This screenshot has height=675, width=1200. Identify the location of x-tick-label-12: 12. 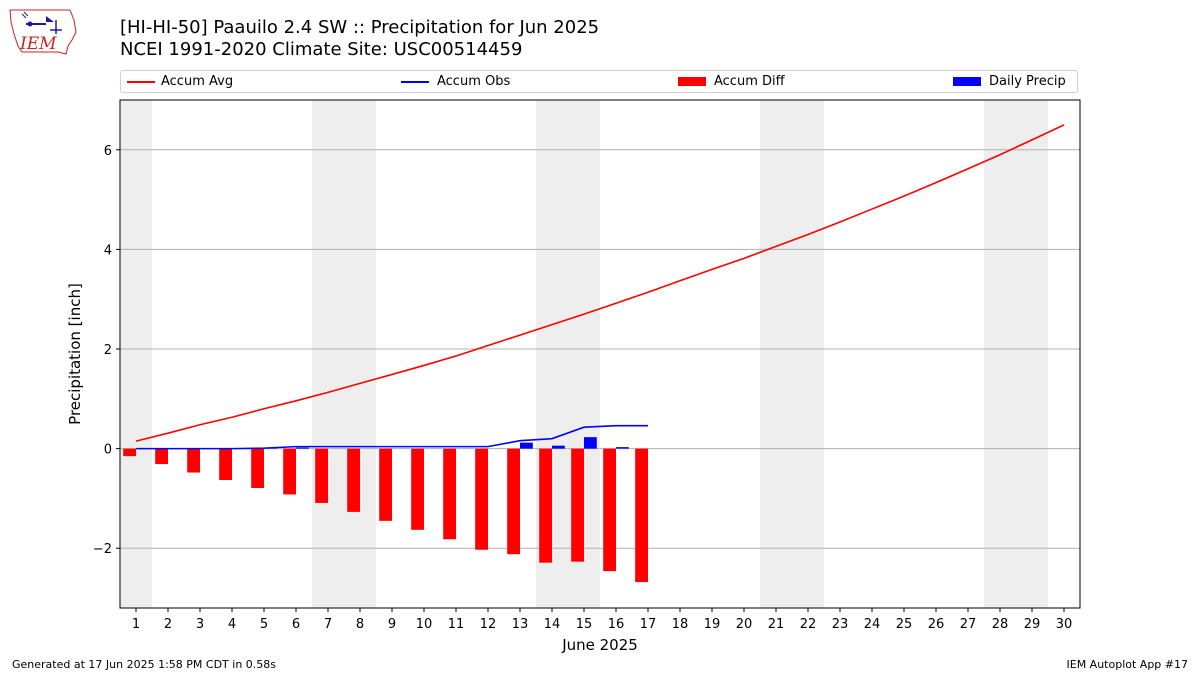
(488, 624).